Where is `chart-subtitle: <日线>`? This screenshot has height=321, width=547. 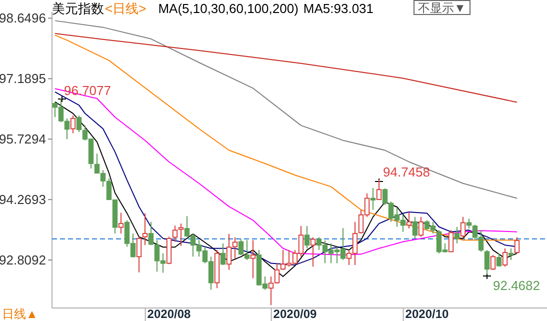
chart-subtitle: <日线> is located at coordinates (125, 8).